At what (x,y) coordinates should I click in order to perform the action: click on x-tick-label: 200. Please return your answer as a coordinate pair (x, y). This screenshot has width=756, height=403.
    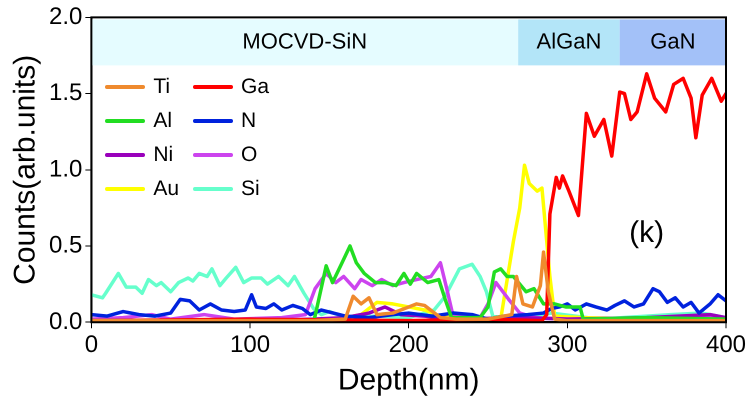
    Looking at the image, I should click on (408, 344).